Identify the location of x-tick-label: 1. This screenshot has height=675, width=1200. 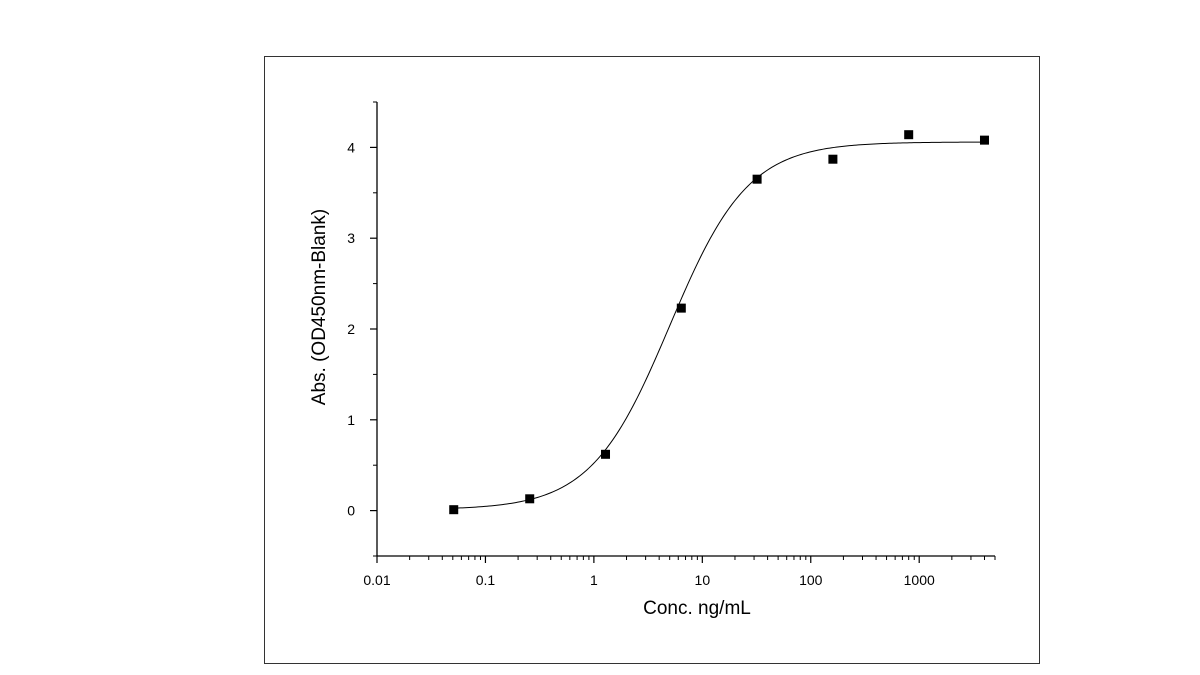
(594, 580).